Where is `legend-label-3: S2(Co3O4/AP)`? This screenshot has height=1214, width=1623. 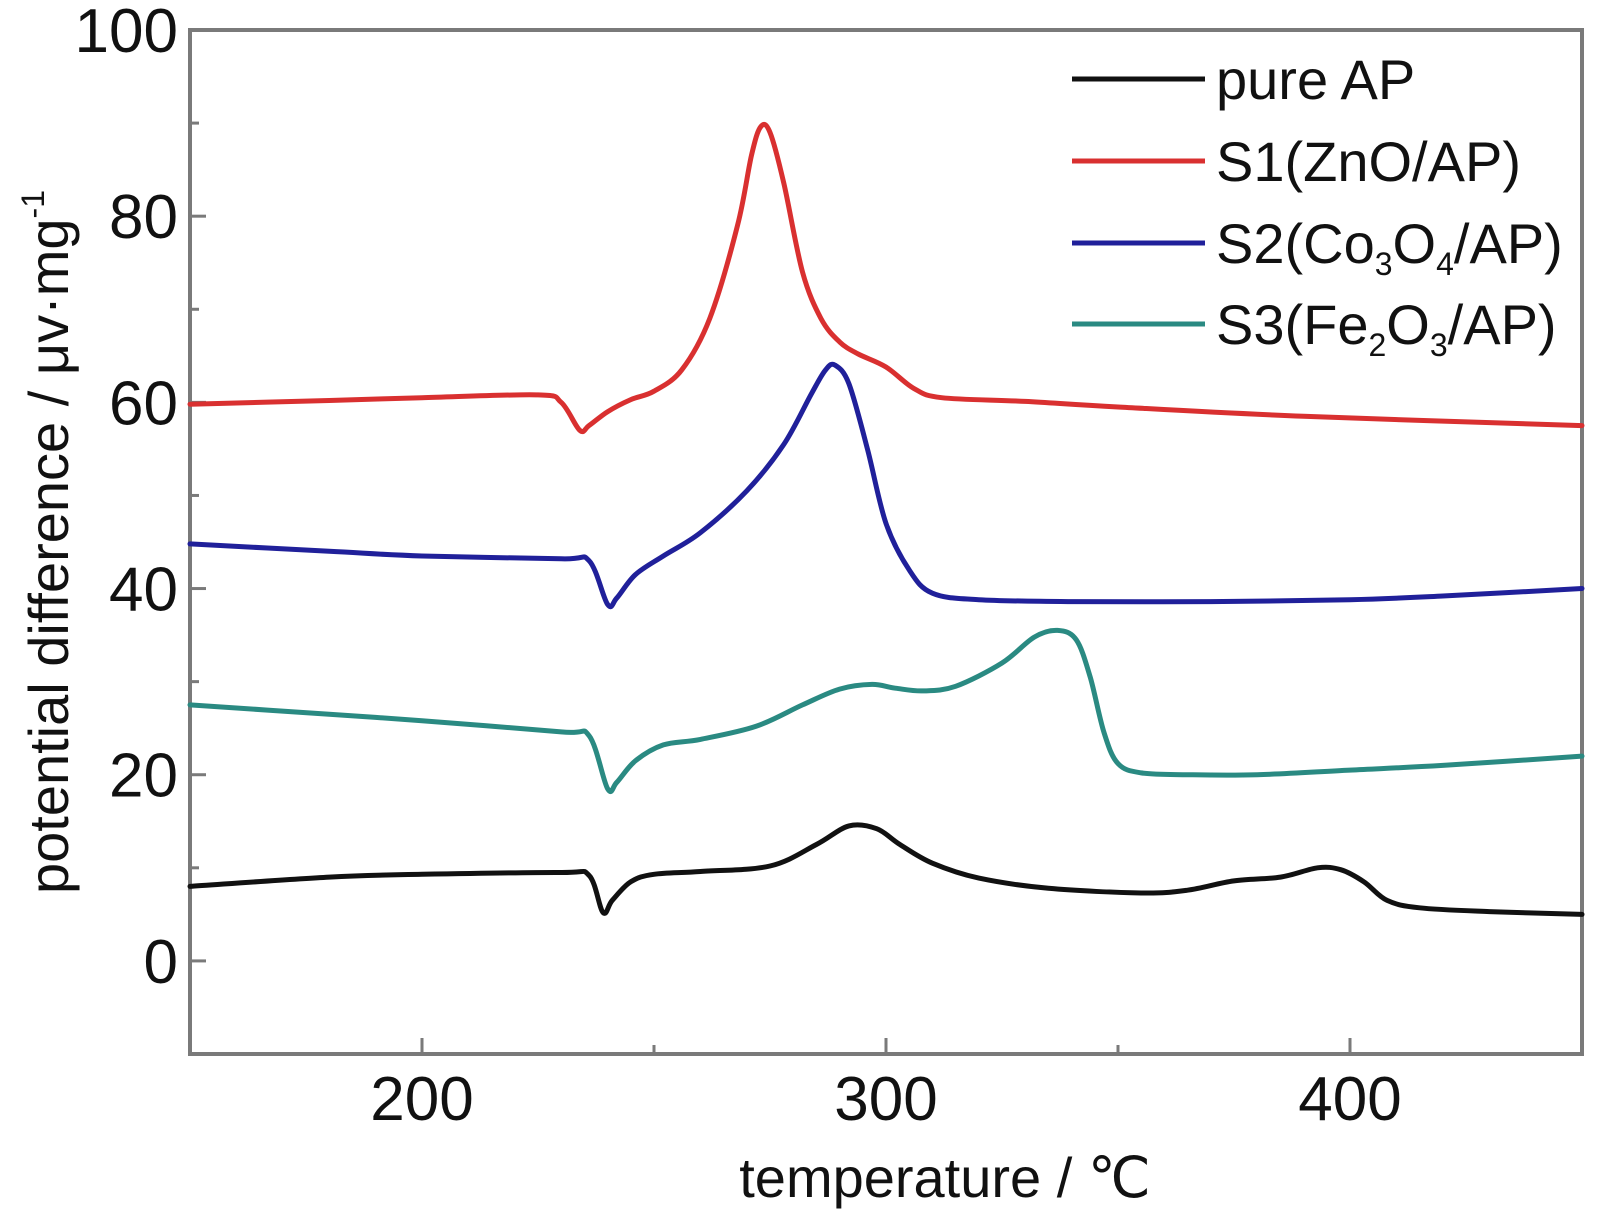 legend-label-3: S2(Co3O4/AP) is located at coordinates (1389, 247).